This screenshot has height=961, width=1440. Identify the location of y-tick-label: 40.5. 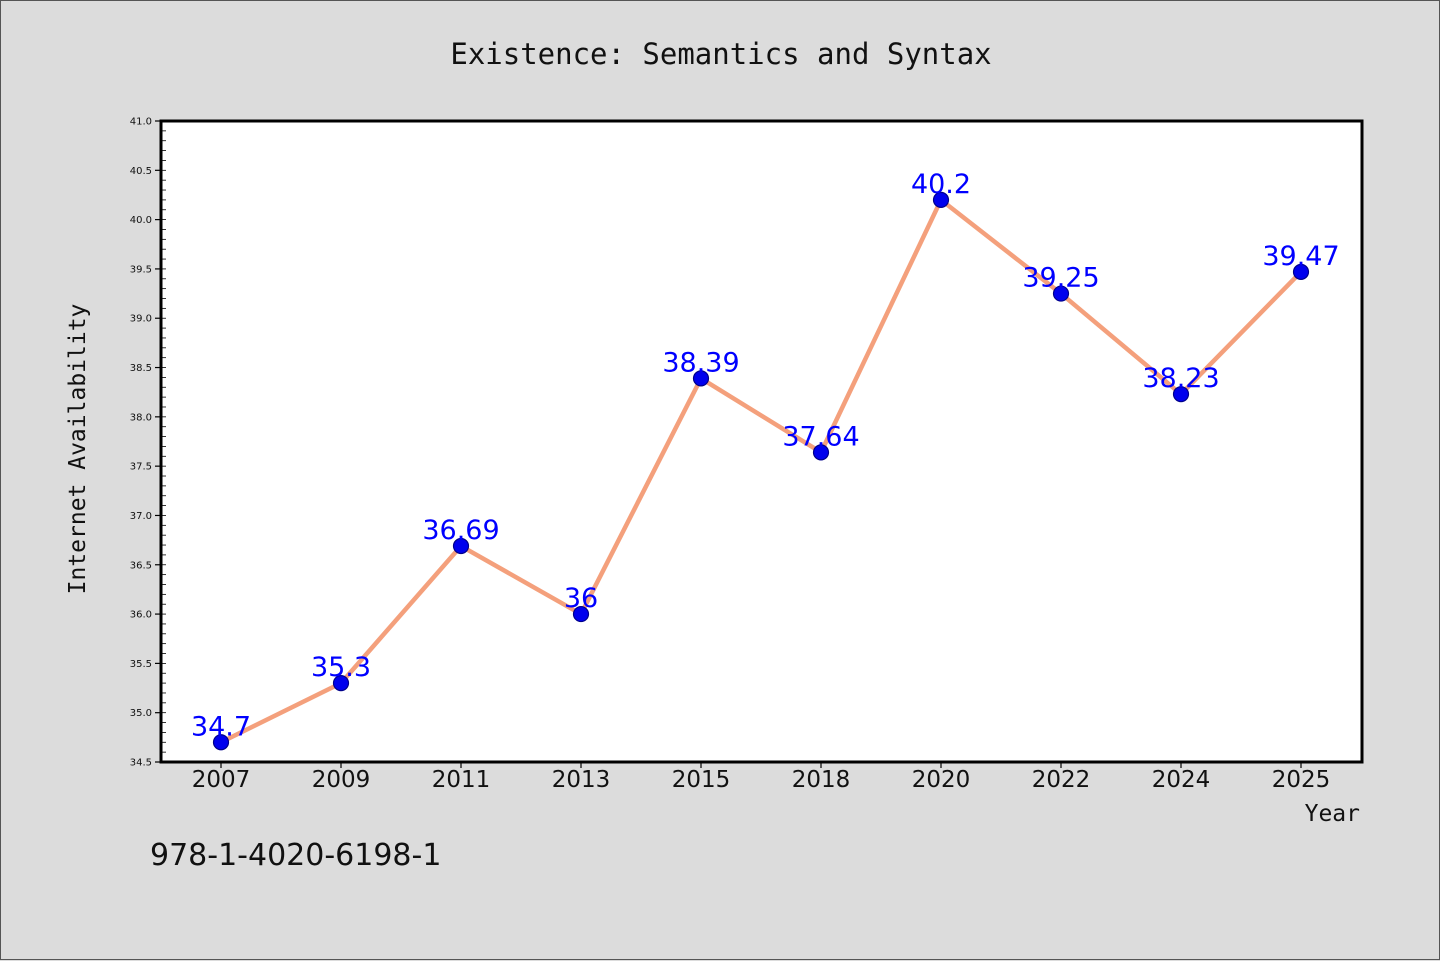
(141, 171).